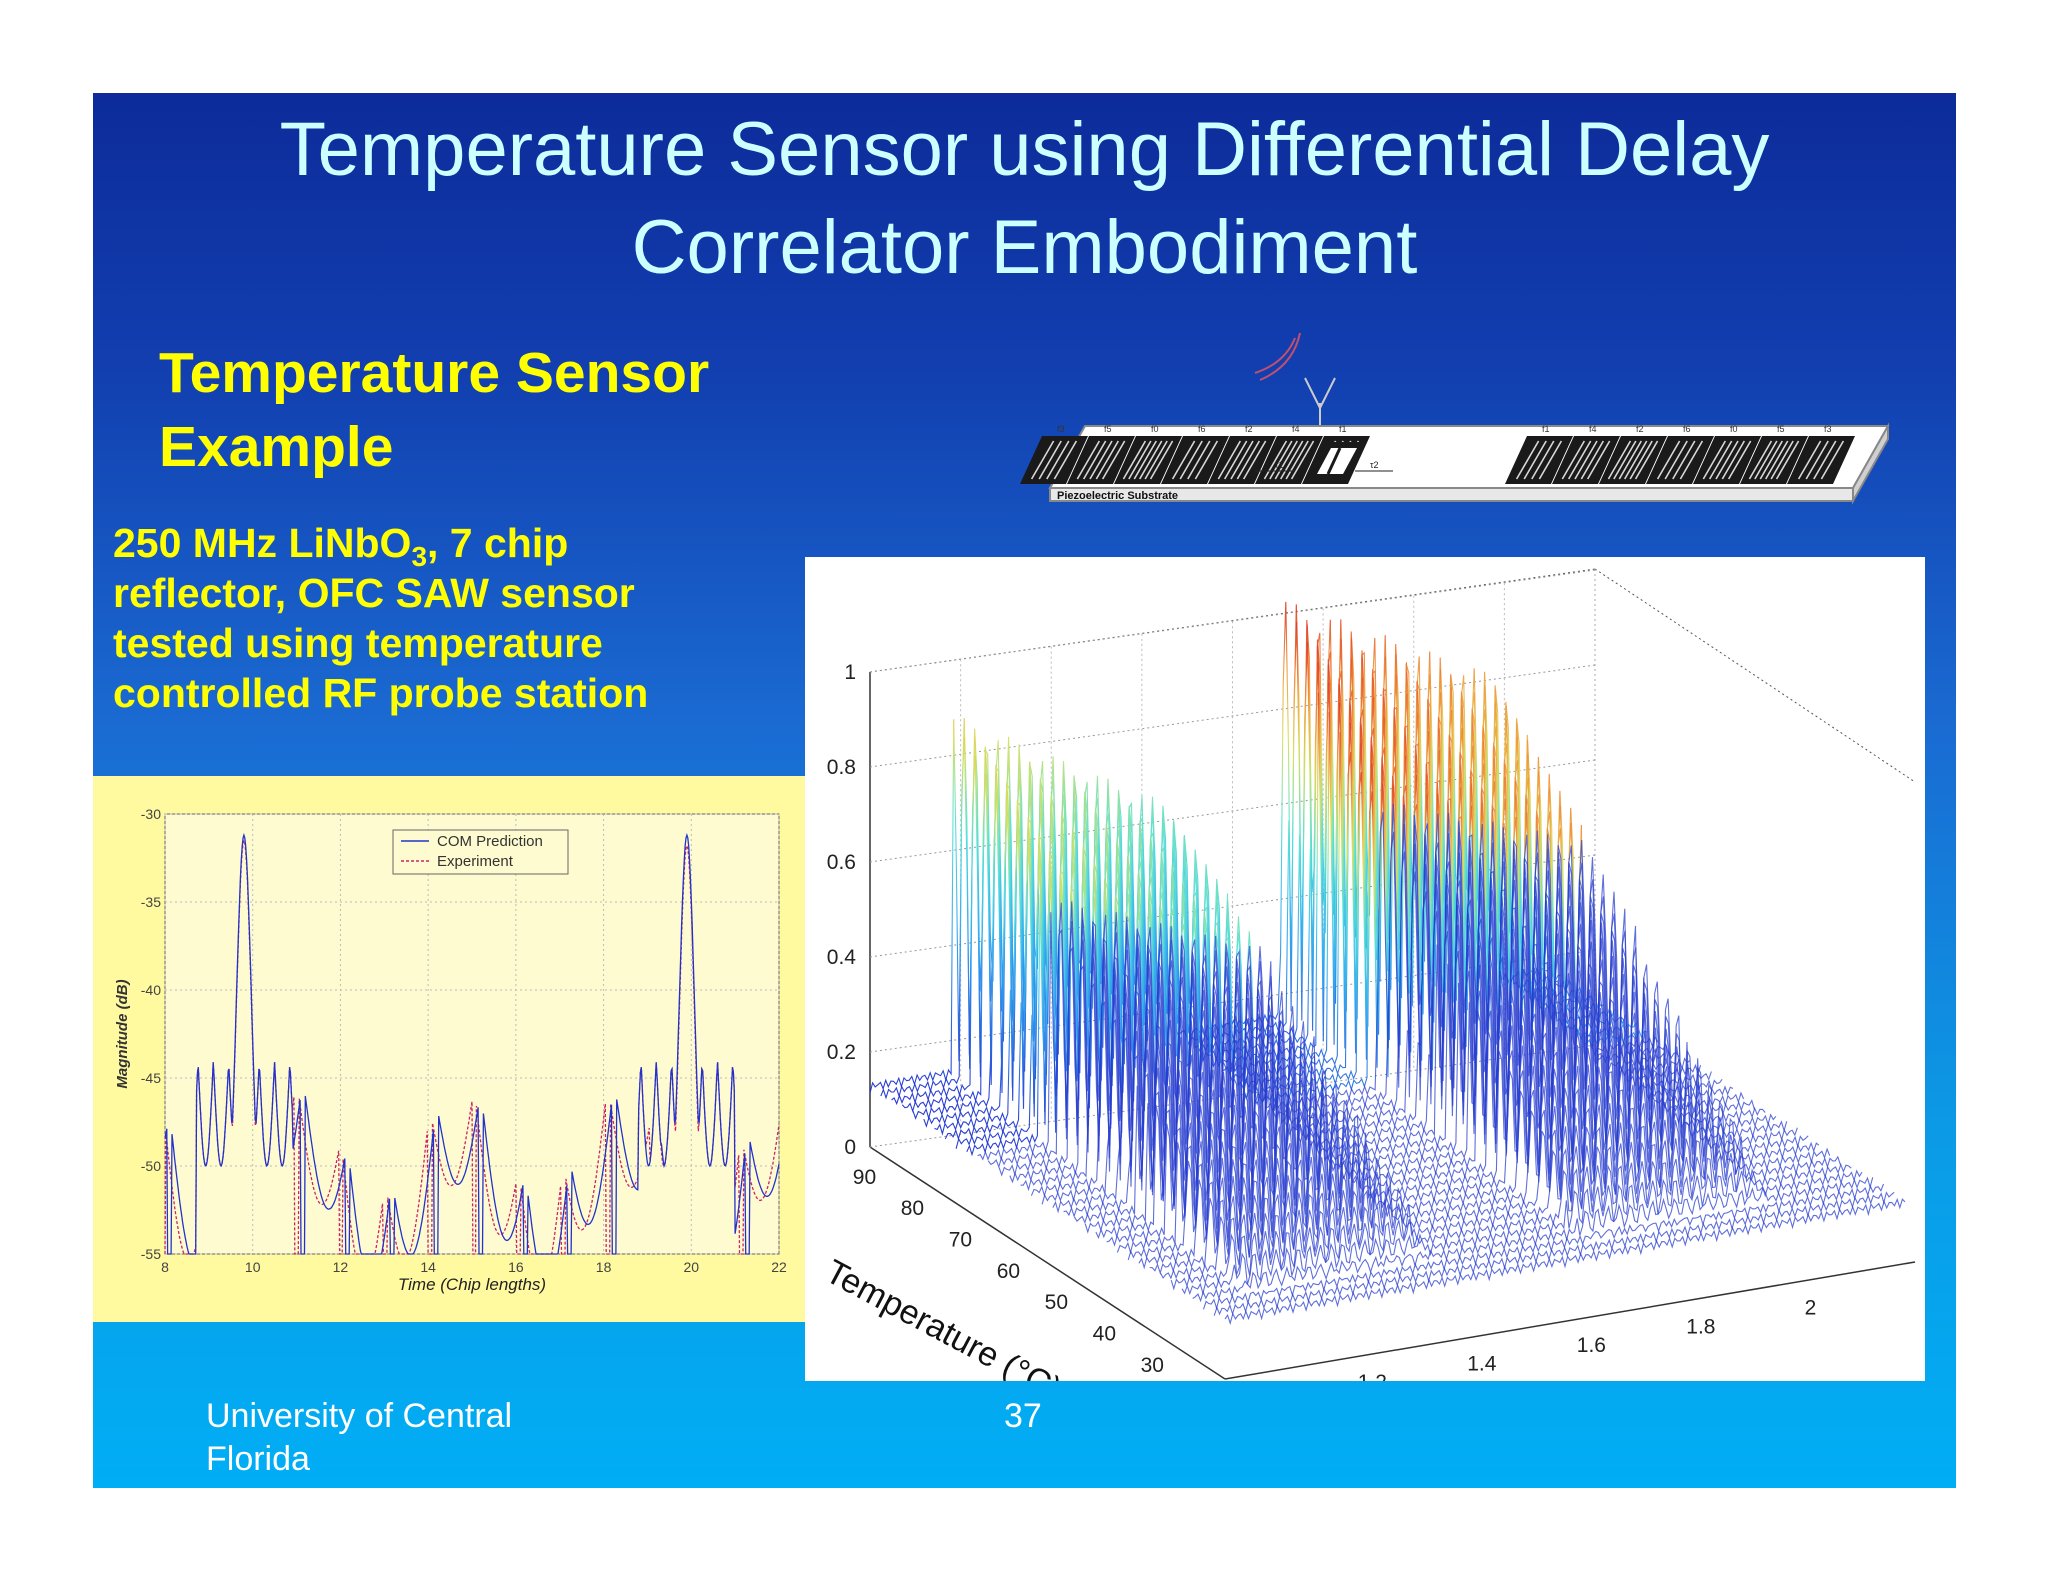  What do you see at coordinates (850, 672) in the screenshot?
I see `z-tick-label: 1` at bounding box center [850, 672].